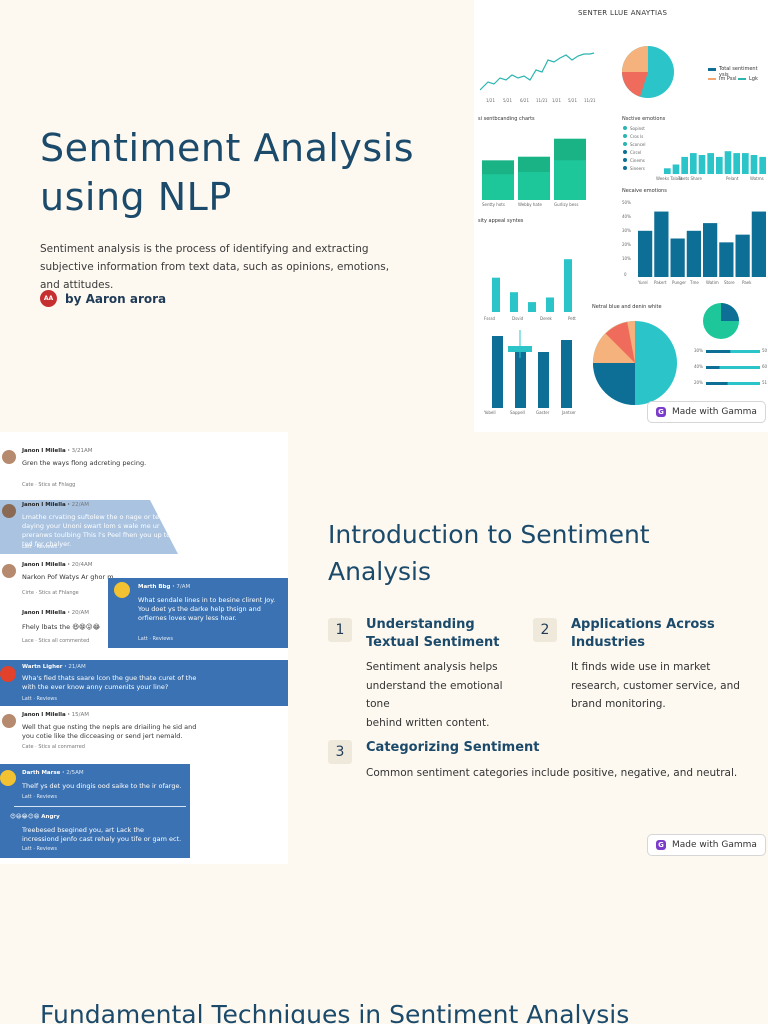  I want to click on point-number: 1, so click(340, 630).